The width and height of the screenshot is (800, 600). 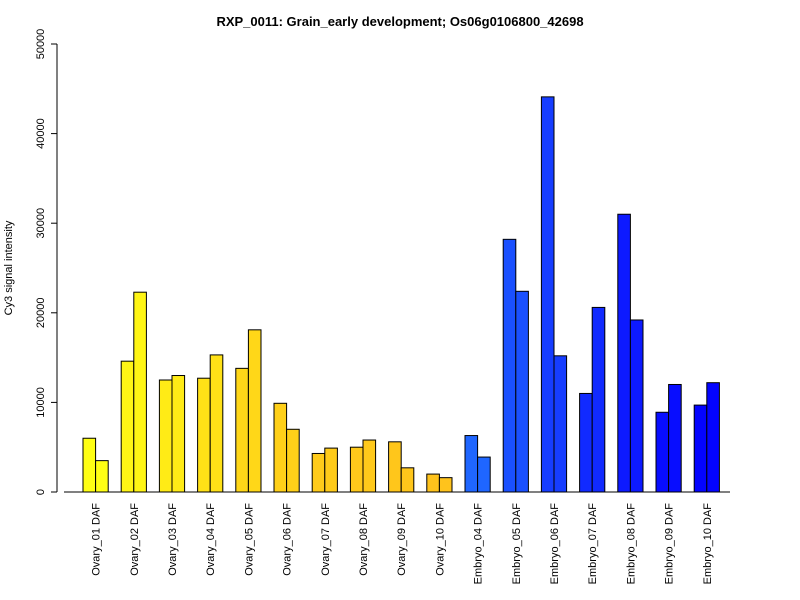 I want to click on x-category-label: Embryo_09 DAF, so click(x=670, y=544).